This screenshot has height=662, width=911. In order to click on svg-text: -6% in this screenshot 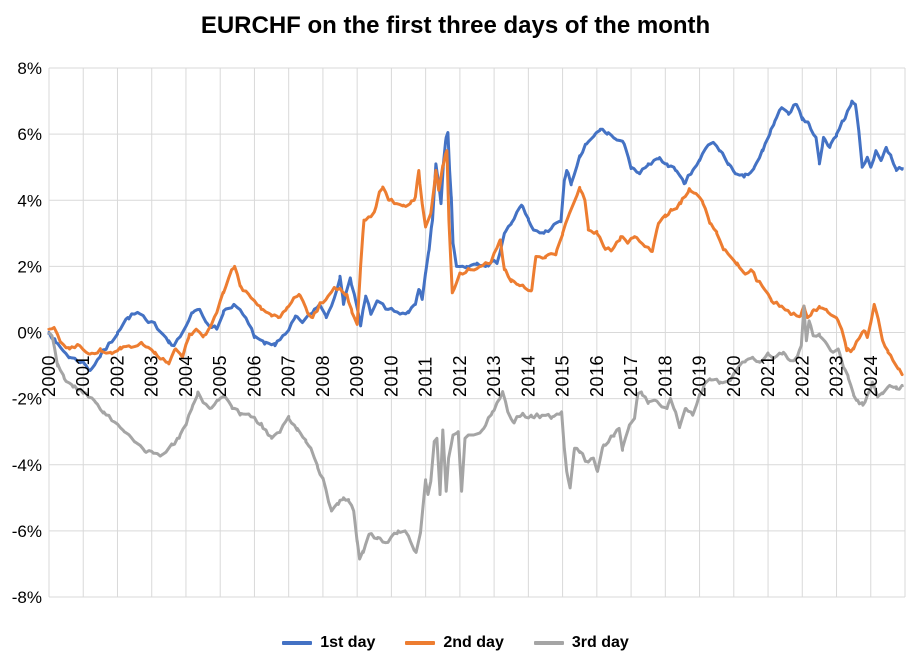, I will do `click(27, 531)`.